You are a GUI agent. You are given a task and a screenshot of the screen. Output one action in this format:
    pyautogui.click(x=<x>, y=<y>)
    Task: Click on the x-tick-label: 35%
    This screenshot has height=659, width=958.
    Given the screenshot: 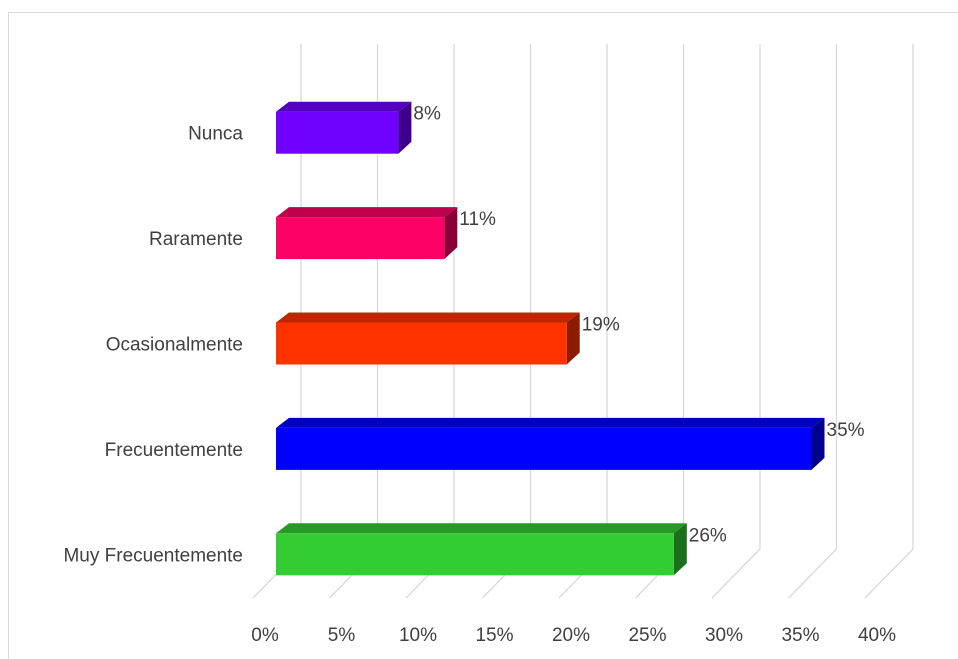 What is the action you would take?
    pyautogui.click(x=800, y=635)
    